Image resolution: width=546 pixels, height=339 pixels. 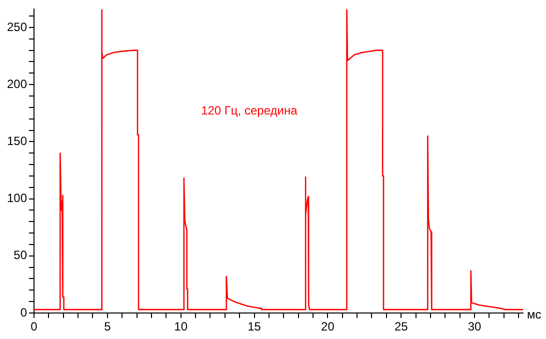 I want to click on x-tick-label: 10, so click(x=181, y=327).